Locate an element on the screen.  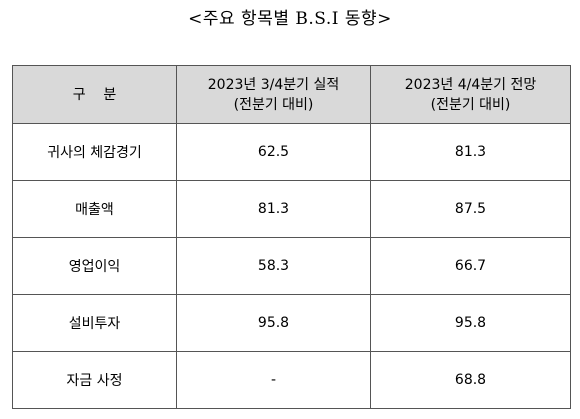
table-row: 귀사의 체감경기 62.5 81.3 is located at coordinates (291, 152).